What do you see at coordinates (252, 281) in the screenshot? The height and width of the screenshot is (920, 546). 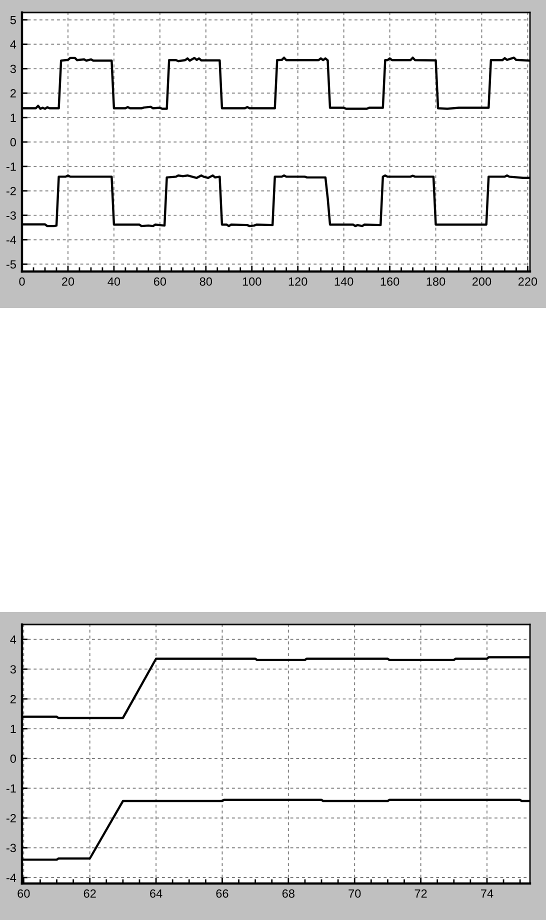 I see `x-tick-label: 100` at bounding box center [252, 281].